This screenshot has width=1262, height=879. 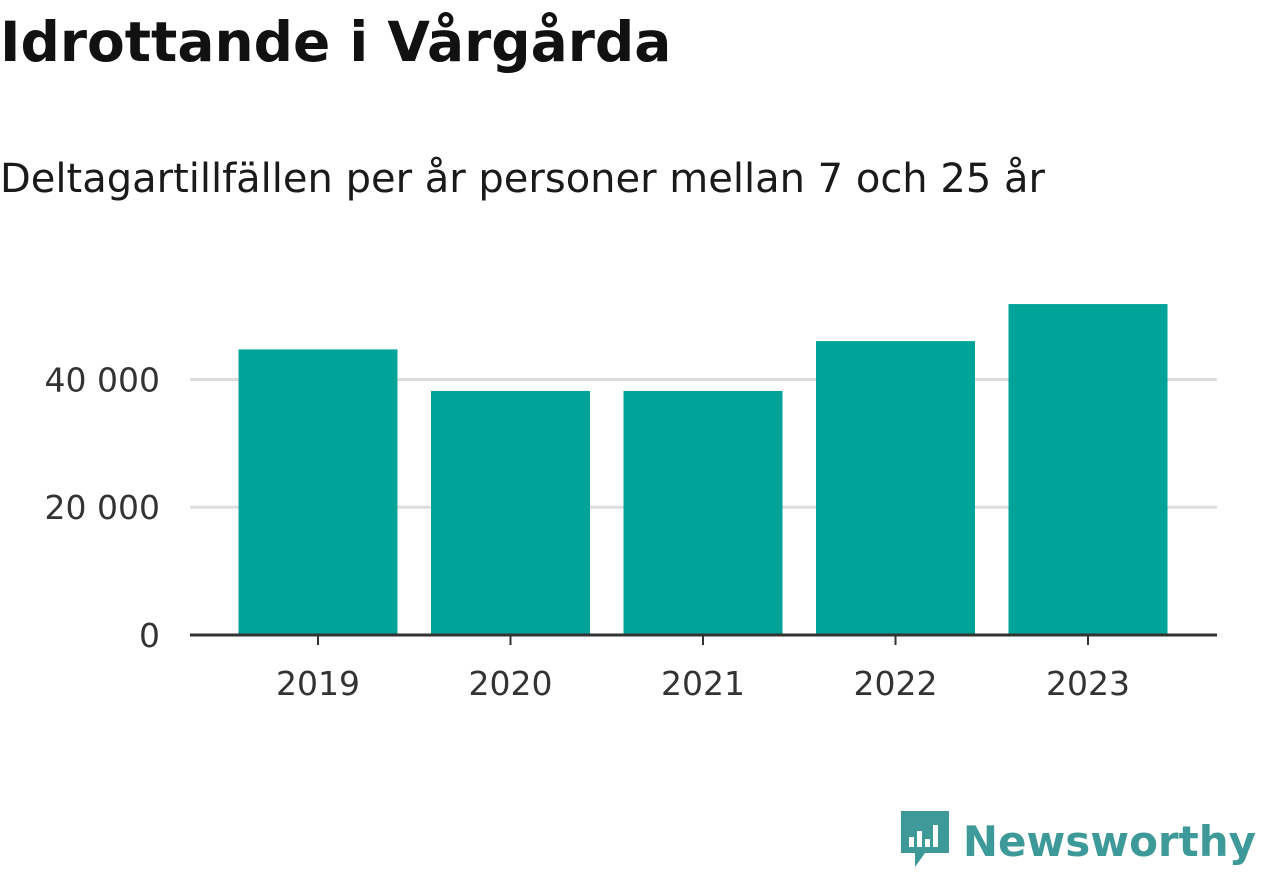 What do you see at coordinates (318, 683) in the screenshot?
I see `x-tick-label: 2019` at bounding box center [318, 683].